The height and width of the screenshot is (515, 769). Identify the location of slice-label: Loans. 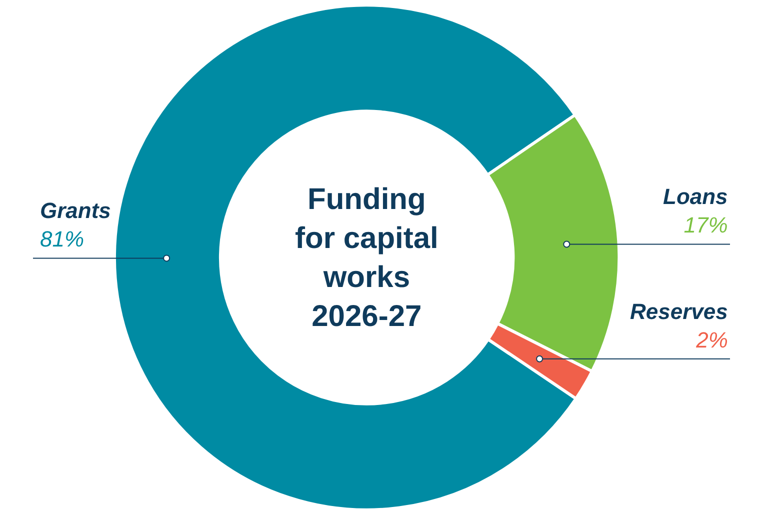
(695, 196).